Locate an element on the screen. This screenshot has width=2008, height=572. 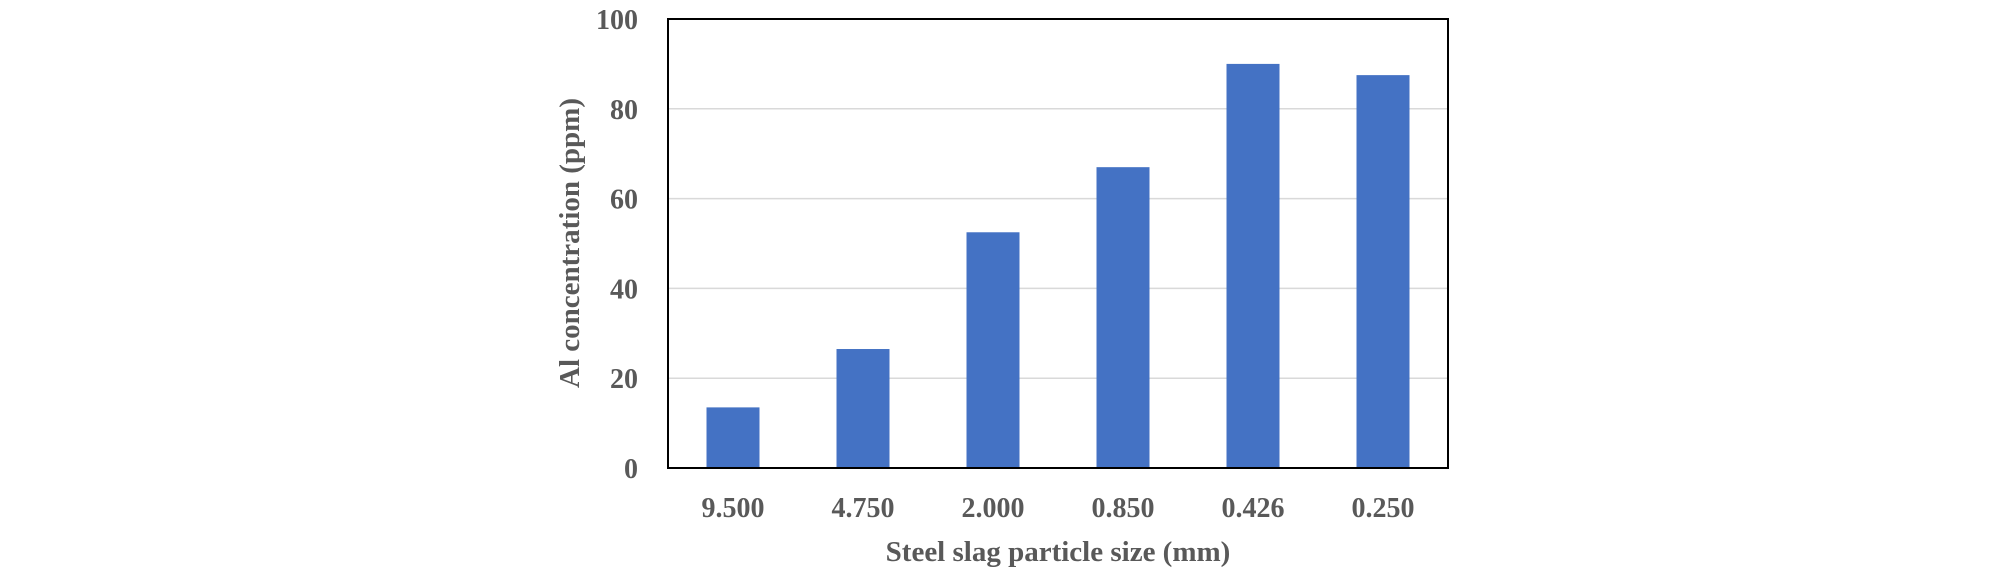
bar-4.750 is located at coordinates (863, 408).